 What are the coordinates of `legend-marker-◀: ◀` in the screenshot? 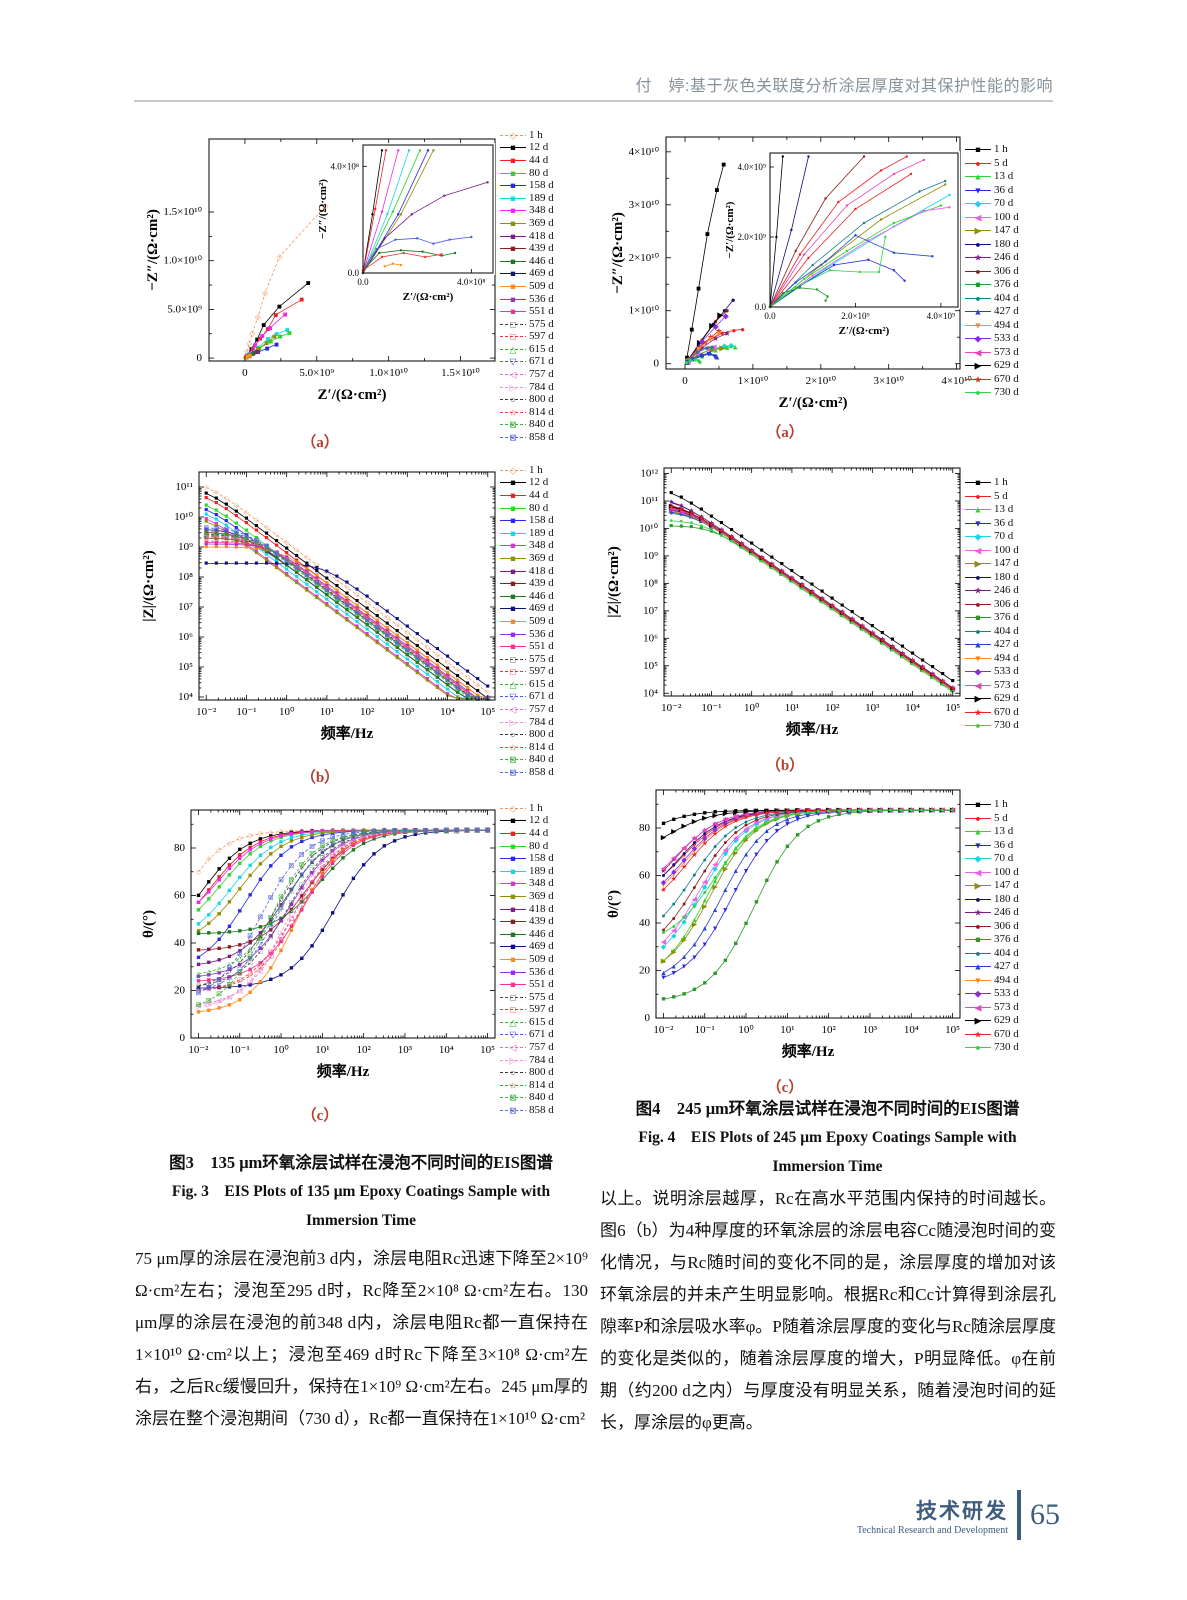 It's located at (978, 550).